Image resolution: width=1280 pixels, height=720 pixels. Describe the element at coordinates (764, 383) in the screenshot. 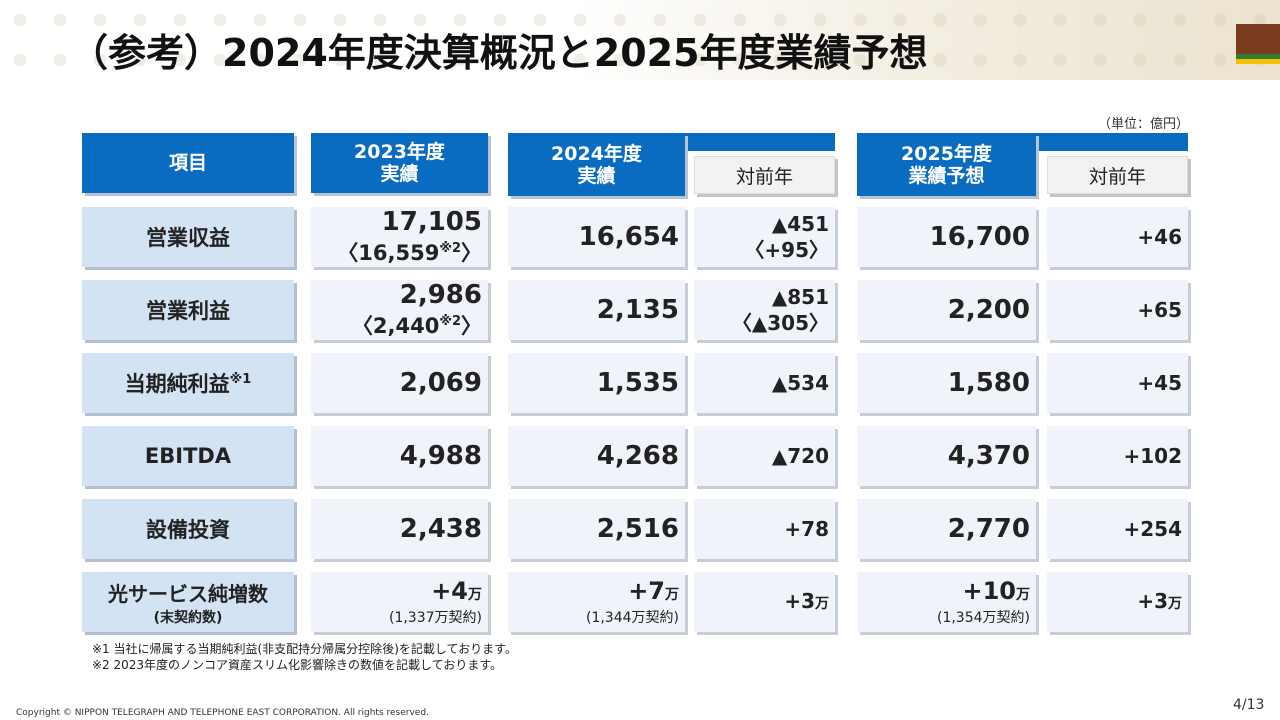

I see `table-cell-yoy2024: ▲534` at that location.